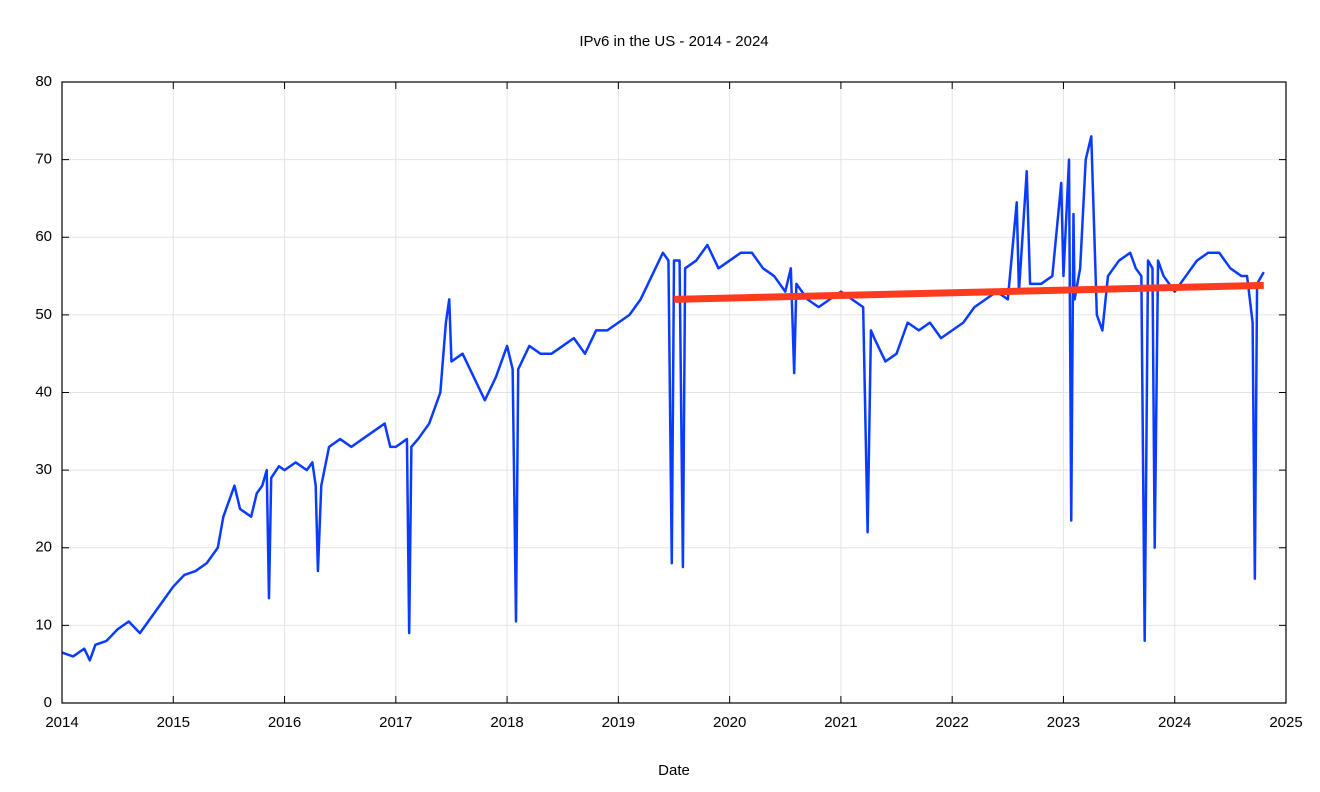 The width and height of the screenshot is (1320, 792). I want to click on x-tick-label: 2022, so click(951, 722).